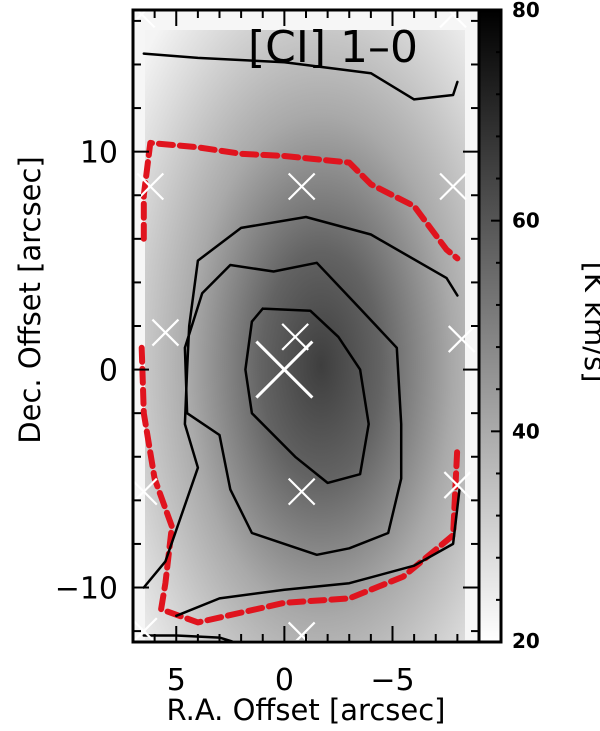 Image resolution: width=600 pixels, height=731 pixels. I want to click on contour-level-3-lower, so click(318, 553).